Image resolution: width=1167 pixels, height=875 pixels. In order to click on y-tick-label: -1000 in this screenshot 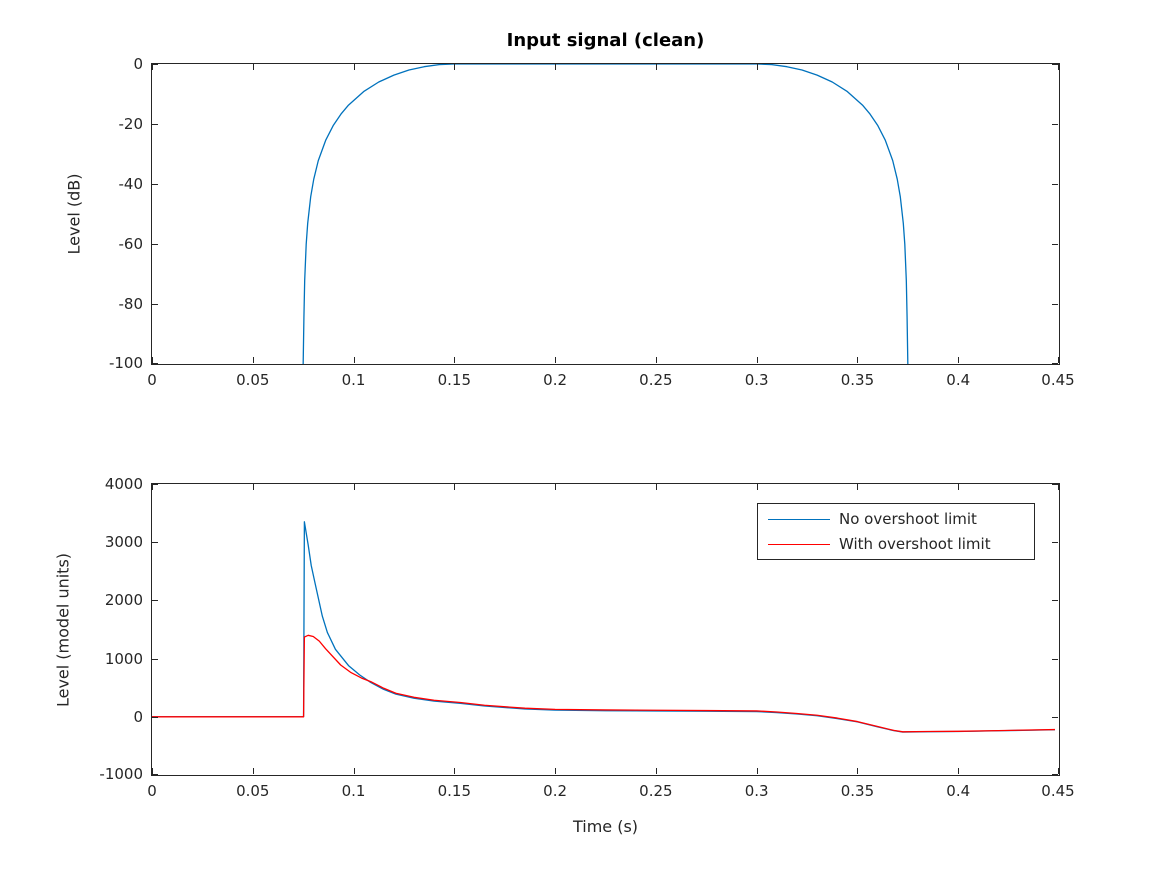, I will do `click(121, 774)`.